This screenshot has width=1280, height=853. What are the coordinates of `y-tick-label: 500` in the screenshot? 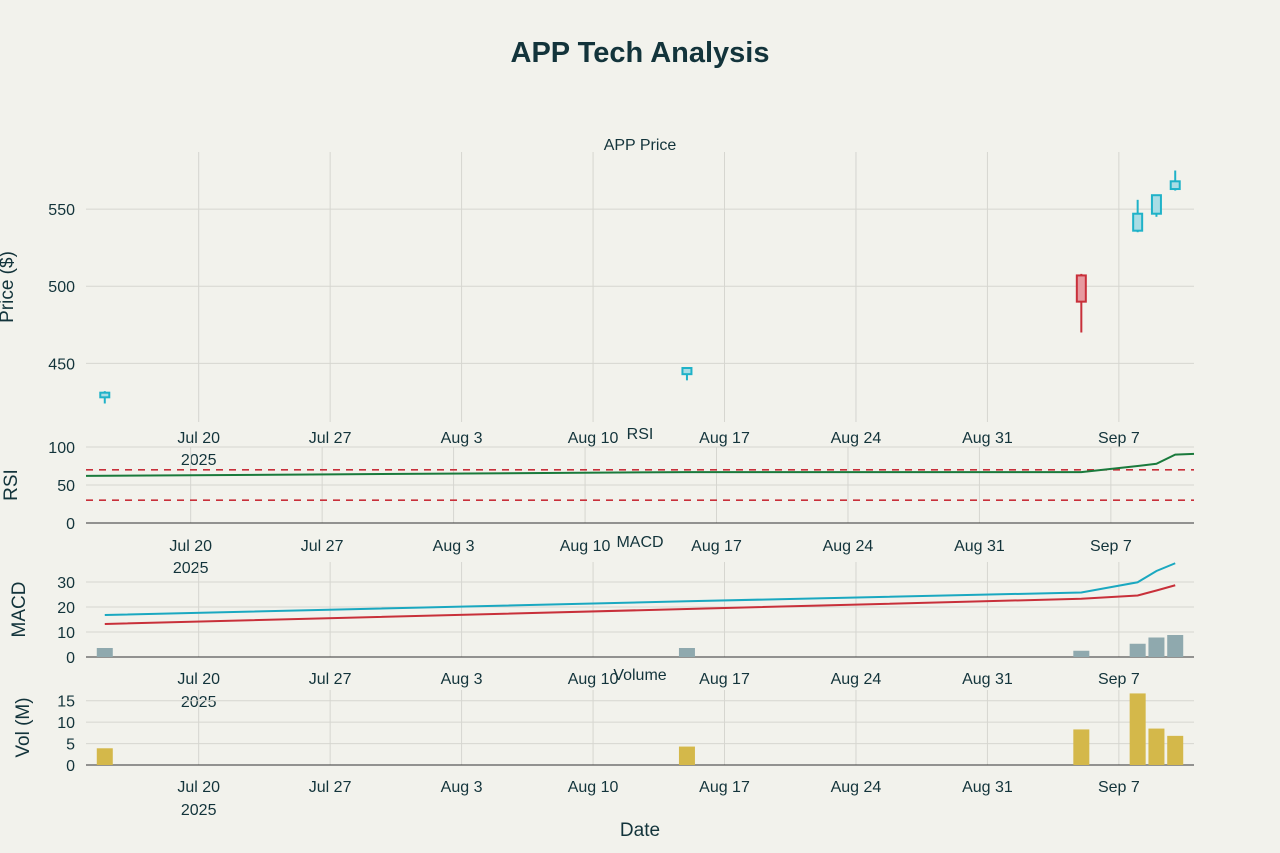 It's located at (61, 287).